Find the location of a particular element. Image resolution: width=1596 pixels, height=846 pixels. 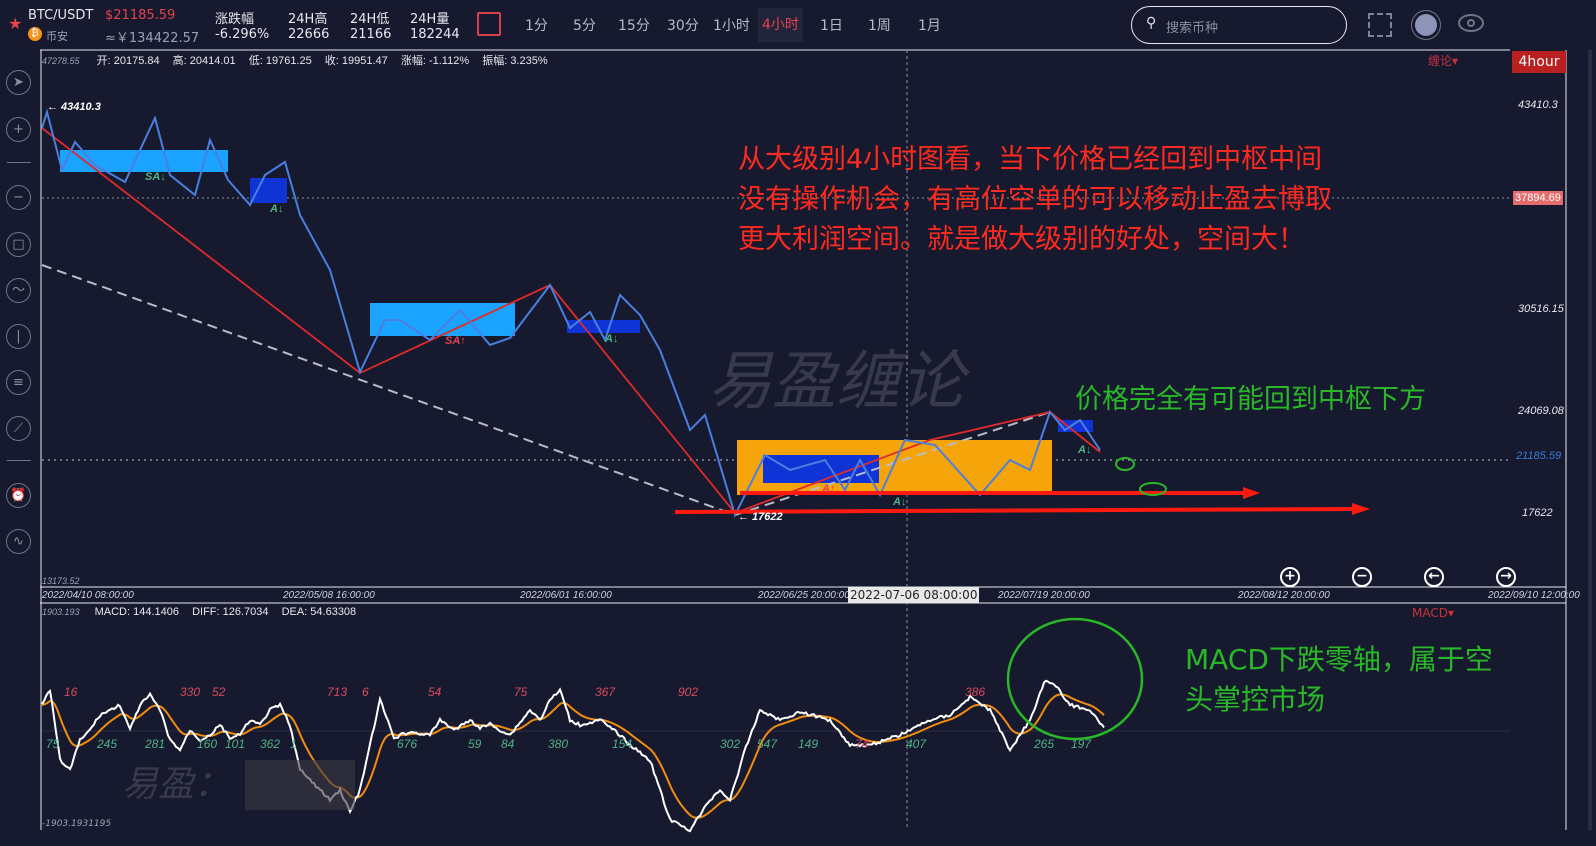

macd-trough-label: 160 is located at coordinates (207, 744).